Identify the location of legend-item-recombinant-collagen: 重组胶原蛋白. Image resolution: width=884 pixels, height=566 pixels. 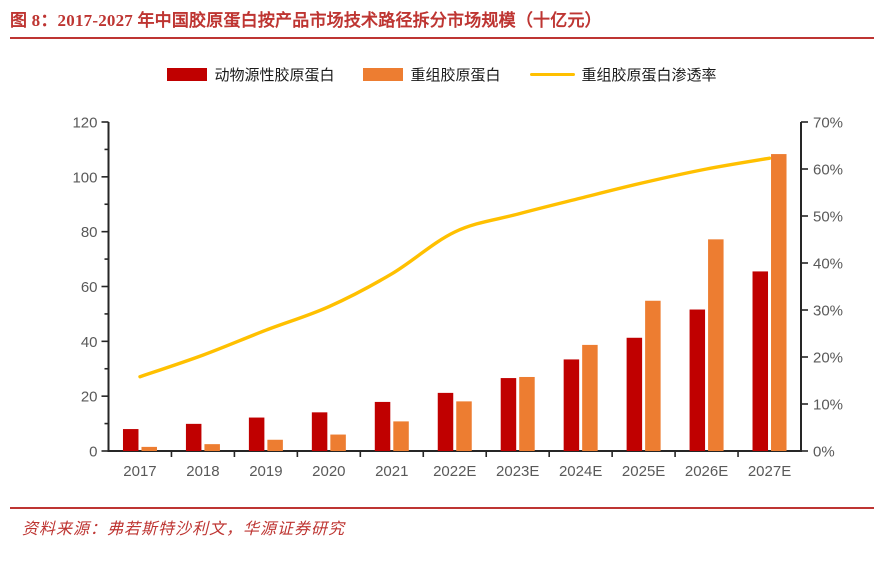
(432, 74).